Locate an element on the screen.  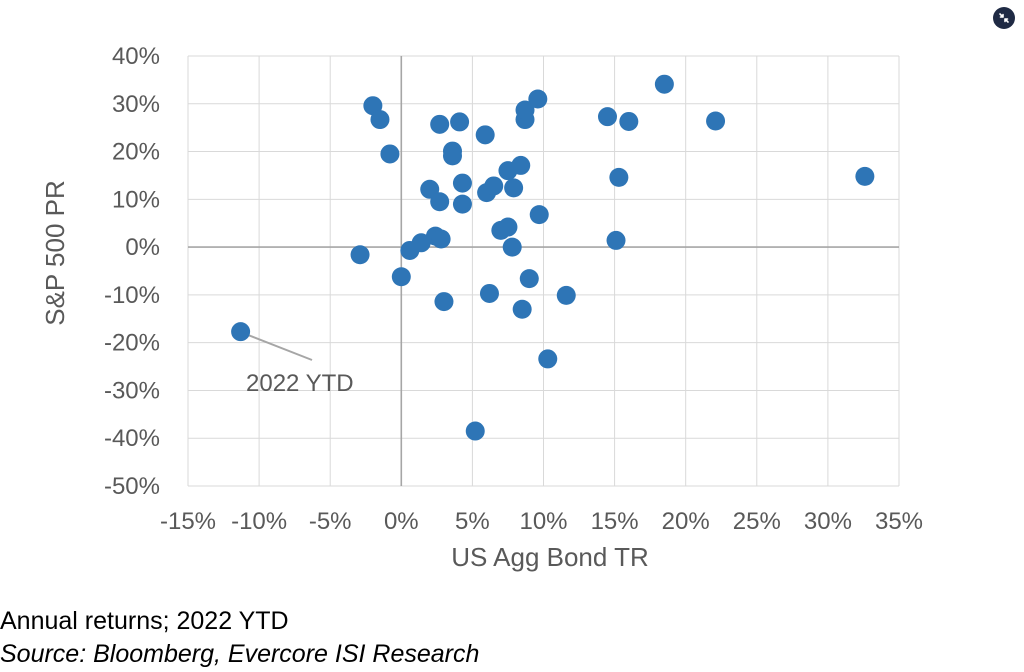
collapse-button is located at coordinates (1004, 18).